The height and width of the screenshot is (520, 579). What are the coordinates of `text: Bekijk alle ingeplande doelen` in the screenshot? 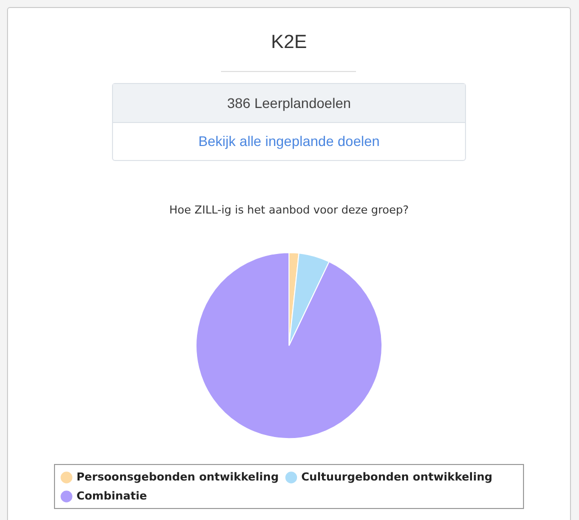 It's located at (289, 141).